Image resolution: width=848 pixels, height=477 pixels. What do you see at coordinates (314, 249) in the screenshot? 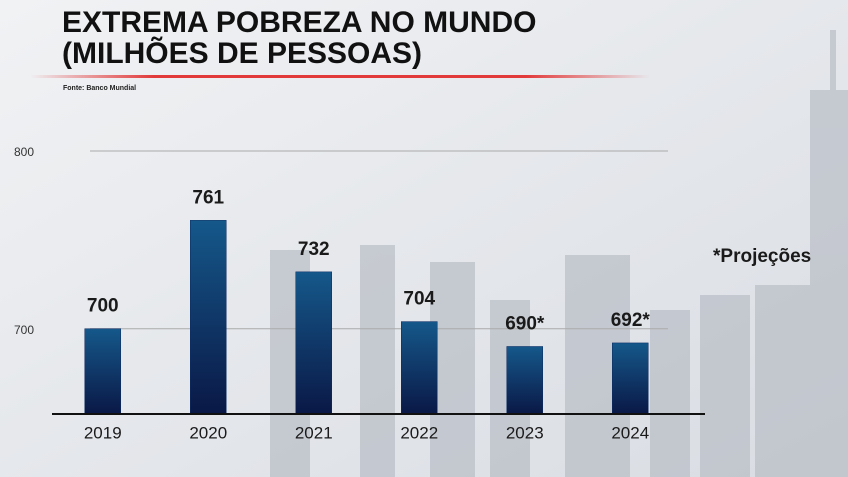
I see `value-label: 732` at bounding box center [314, 249].